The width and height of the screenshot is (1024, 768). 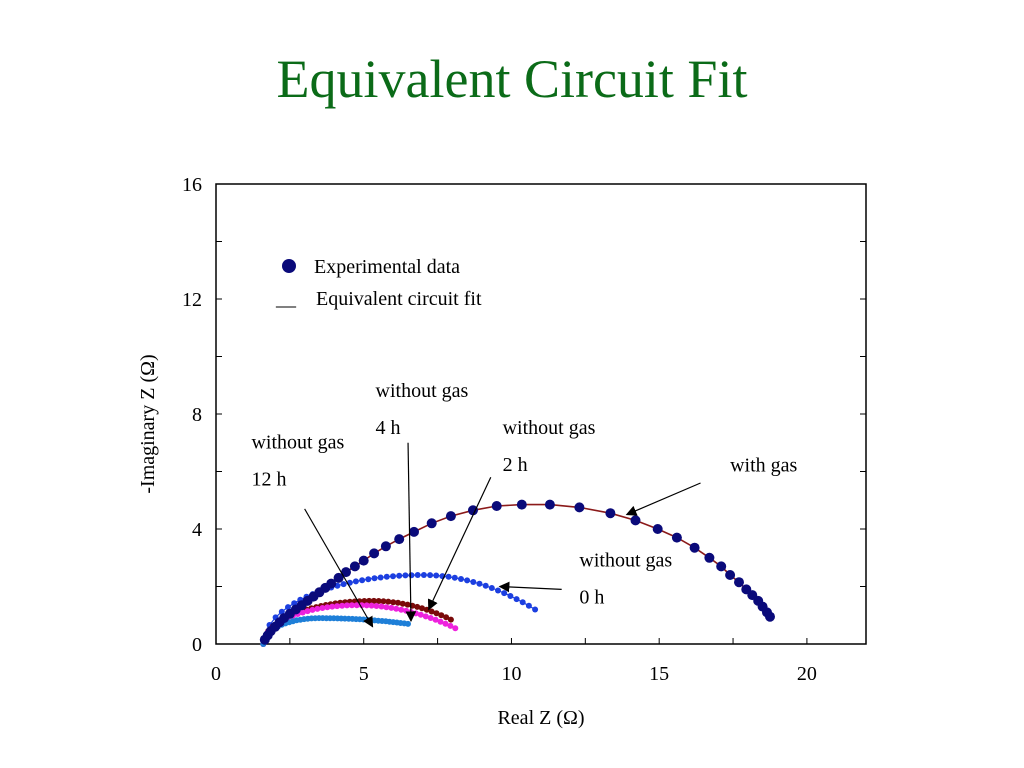 What do you see at coordinates (216, 674) in the screenshot?
I see `x-tick-label: 0` at bounding box center [216, 674].